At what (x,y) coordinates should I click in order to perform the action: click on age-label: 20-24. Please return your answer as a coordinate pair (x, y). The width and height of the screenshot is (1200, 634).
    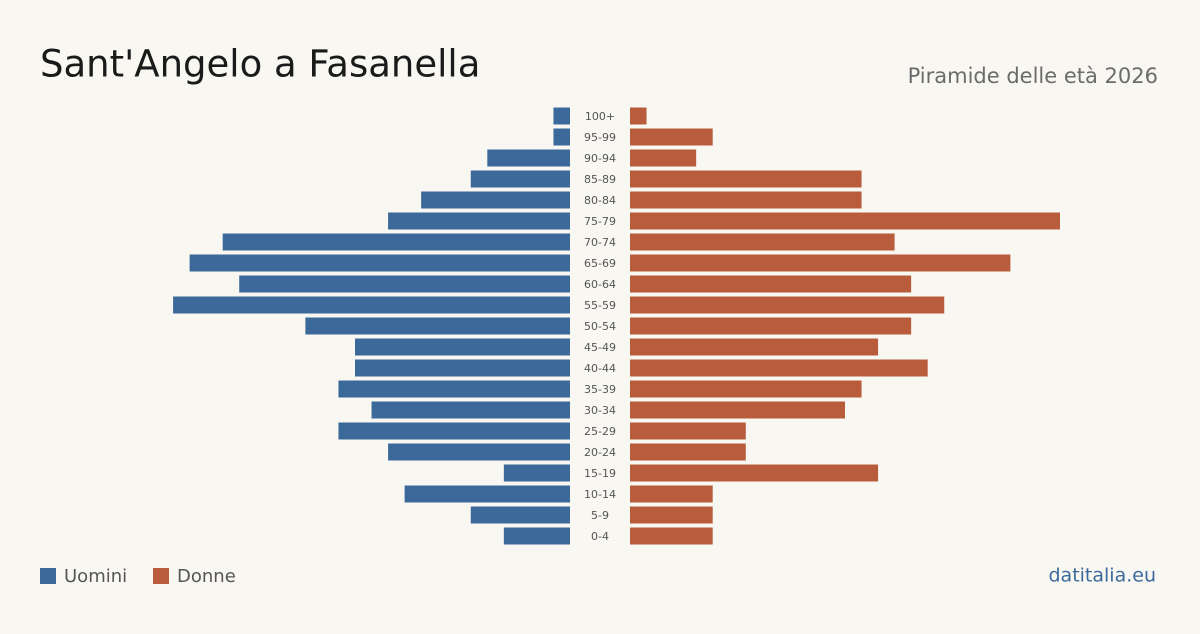
    Looking at the image, I should click on (600, 452).